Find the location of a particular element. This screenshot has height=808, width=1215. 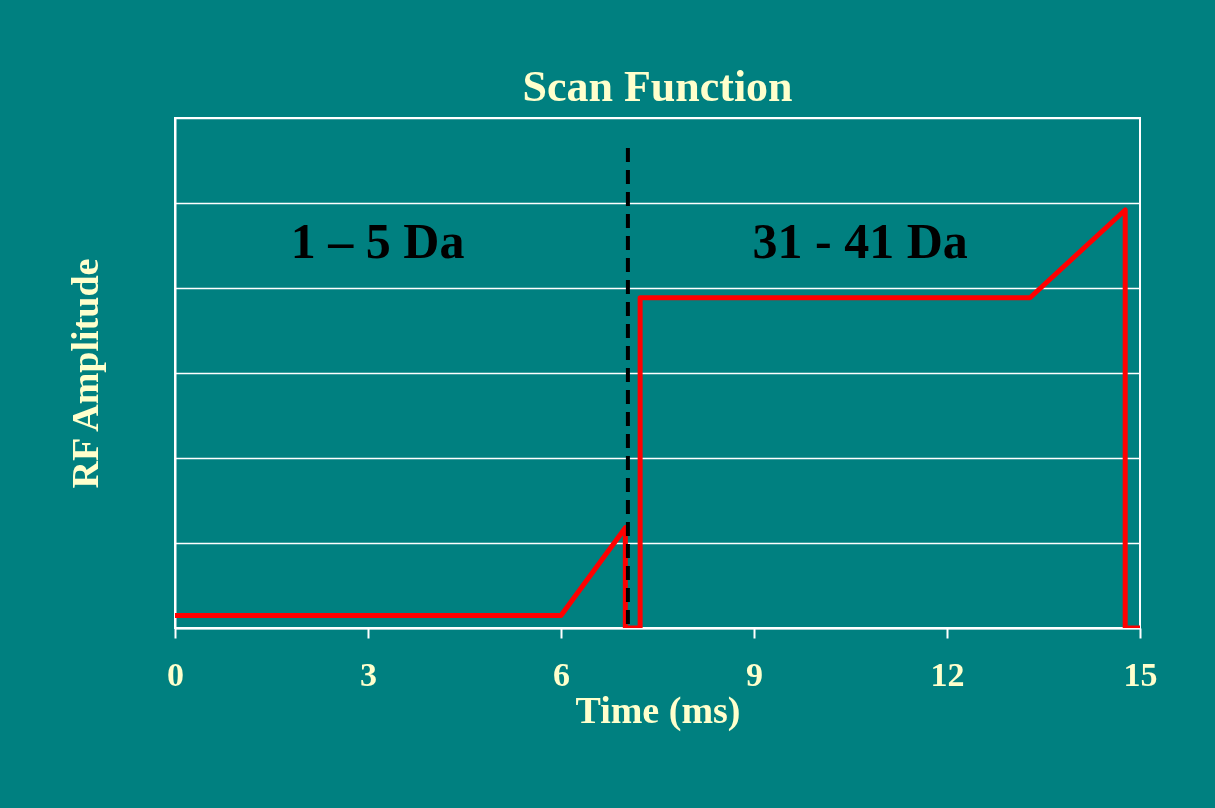

x-tick-label: 3 is located at coordinates (368, 674).